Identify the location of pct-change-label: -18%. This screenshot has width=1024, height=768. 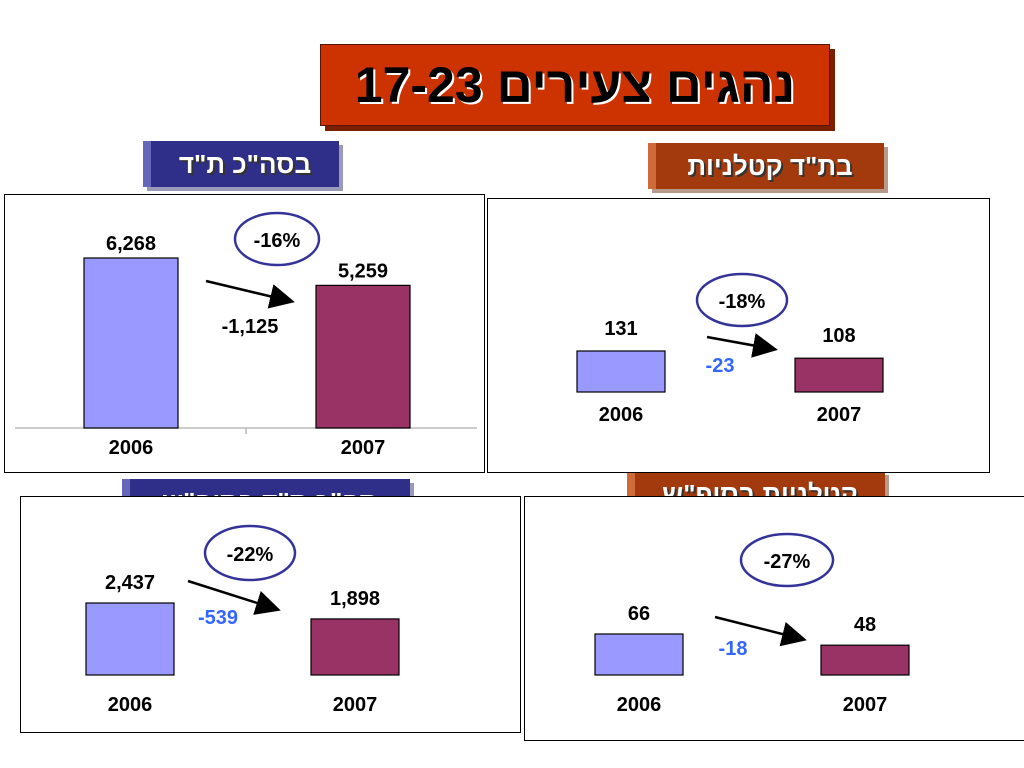
(742, 302).